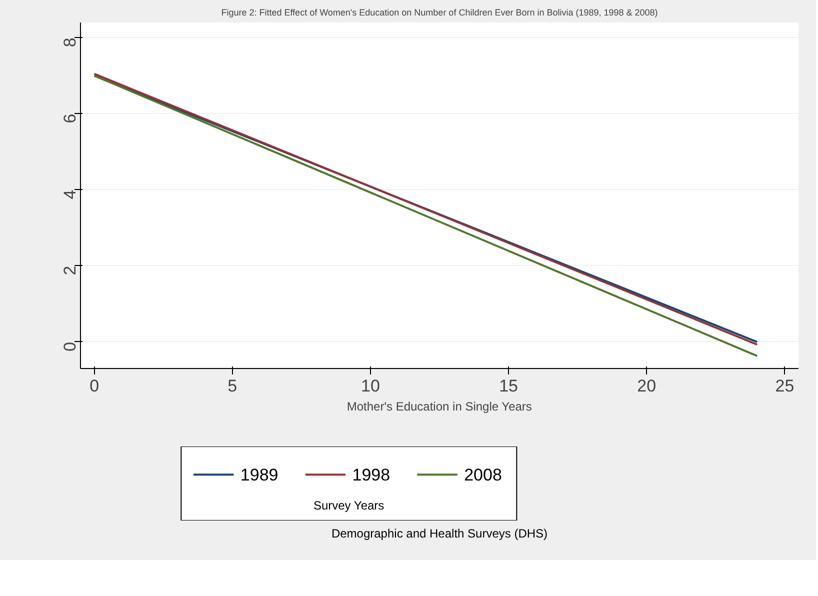  Describe the element at coordinates (70, 271) in the screenshot. I see `y-tick-label: 2` at that location.